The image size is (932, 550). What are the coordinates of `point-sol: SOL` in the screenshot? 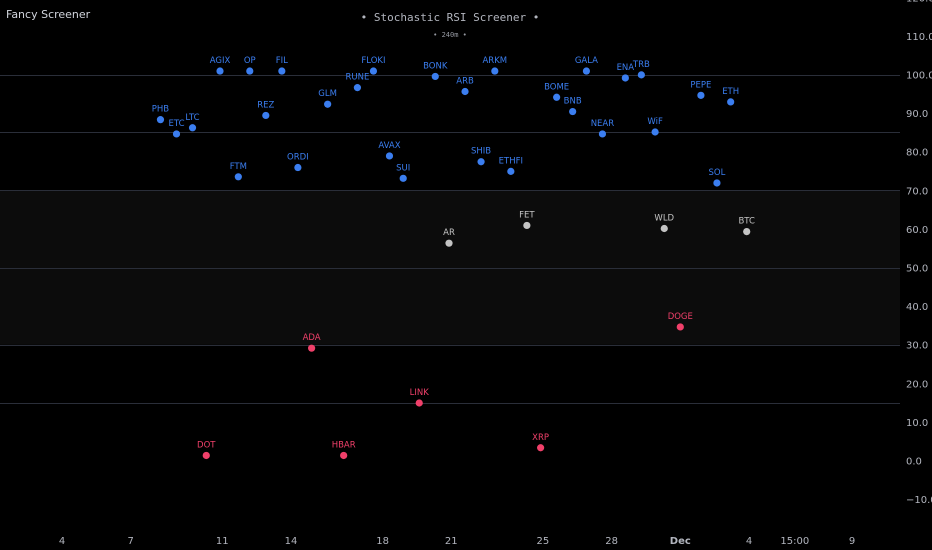 It's located at (717, 177).